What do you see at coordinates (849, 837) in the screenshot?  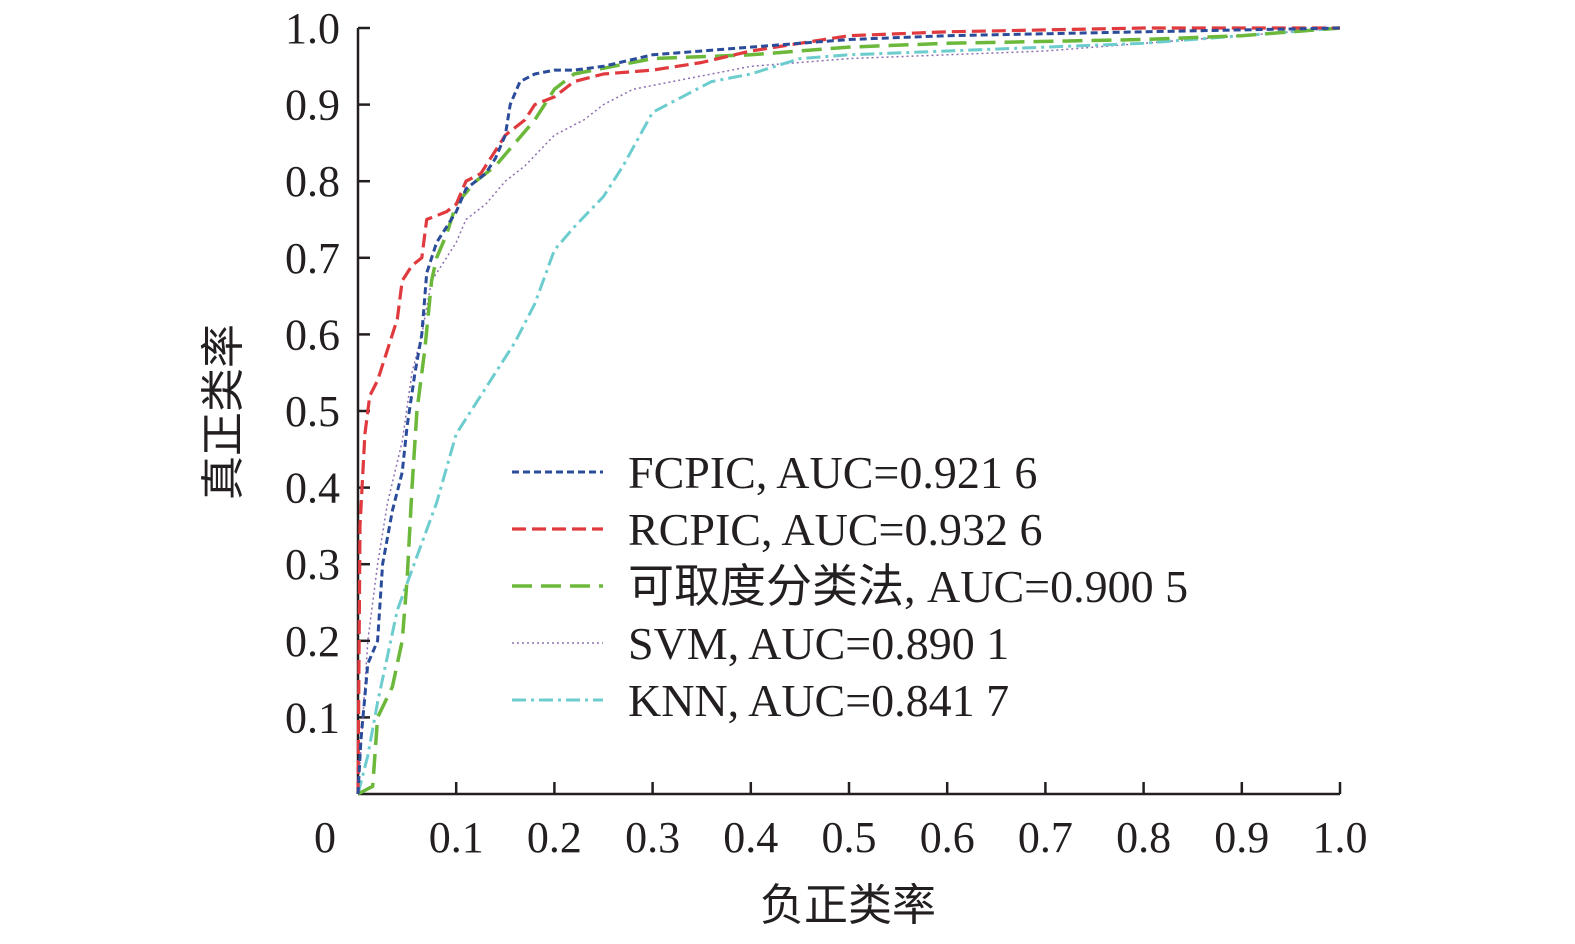 I see `x-tick-label: 0.5` at bounding box center [849, 837].